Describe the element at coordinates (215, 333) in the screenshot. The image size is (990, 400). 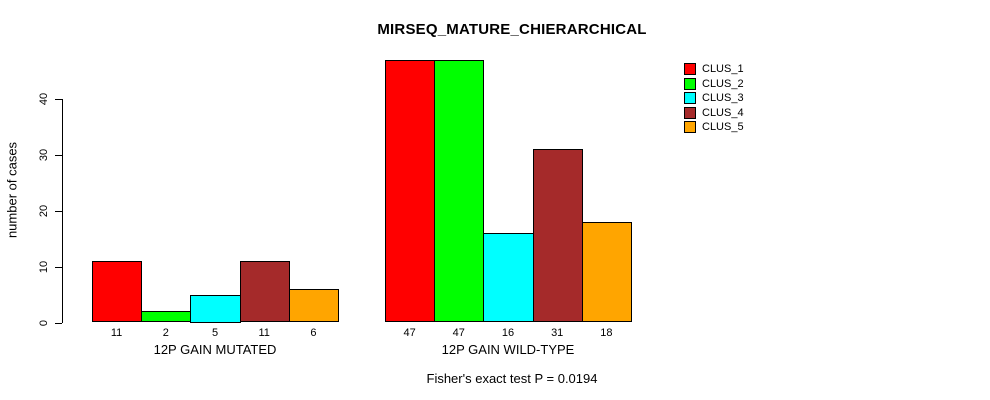
I see `bar-value-label: 5` at that location.